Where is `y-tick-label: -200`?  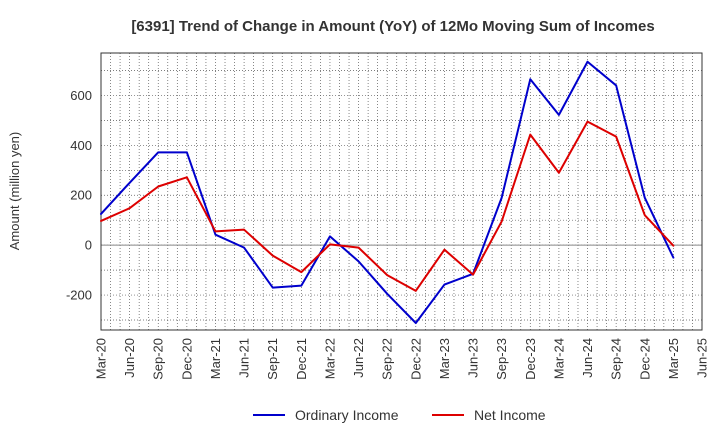 y-tick-label: -200 is located at coordinates (79, 295).